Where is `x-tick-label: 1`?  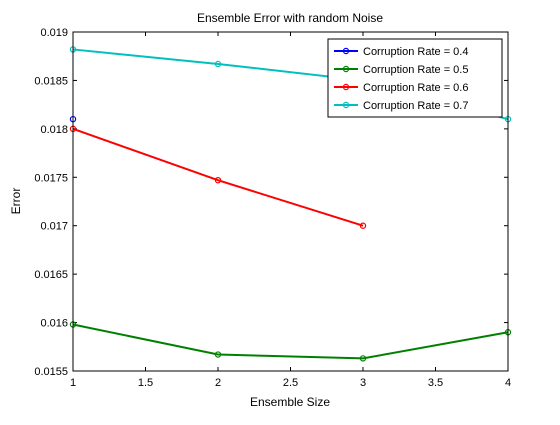
x-tick-label: 1 is located at coordinates (73, 383).